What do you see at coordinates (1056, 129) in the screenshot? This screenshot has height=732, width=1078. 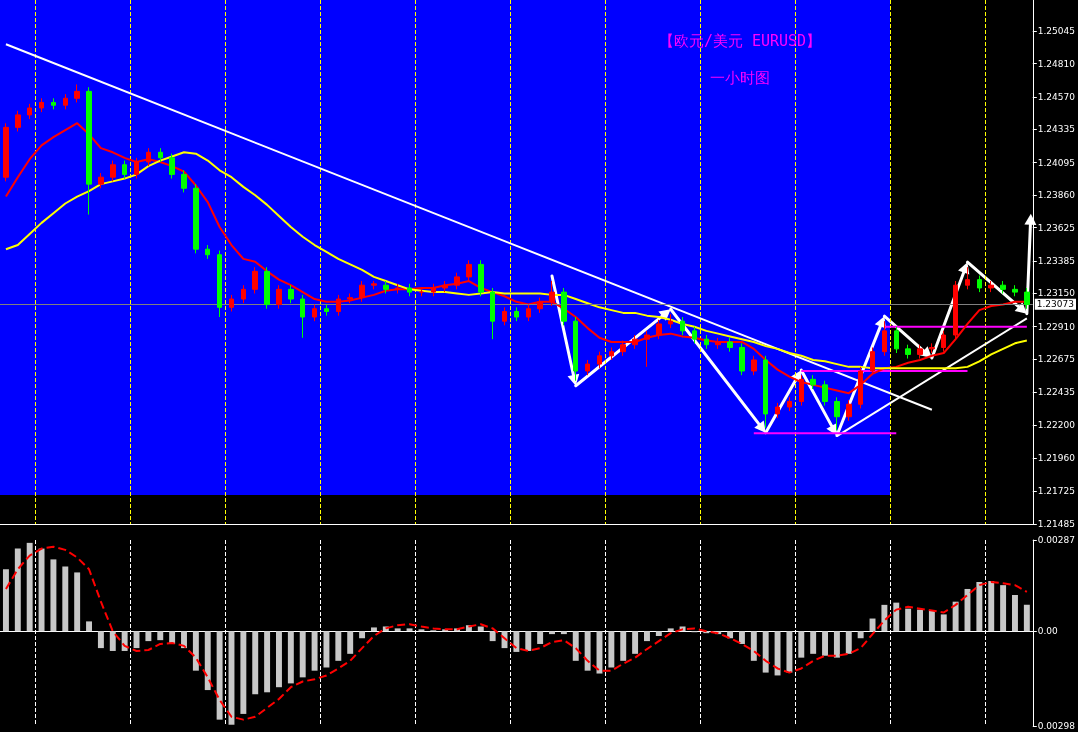 I see `y-tick-label: 1.24335` at bounding box center [1056, 129].